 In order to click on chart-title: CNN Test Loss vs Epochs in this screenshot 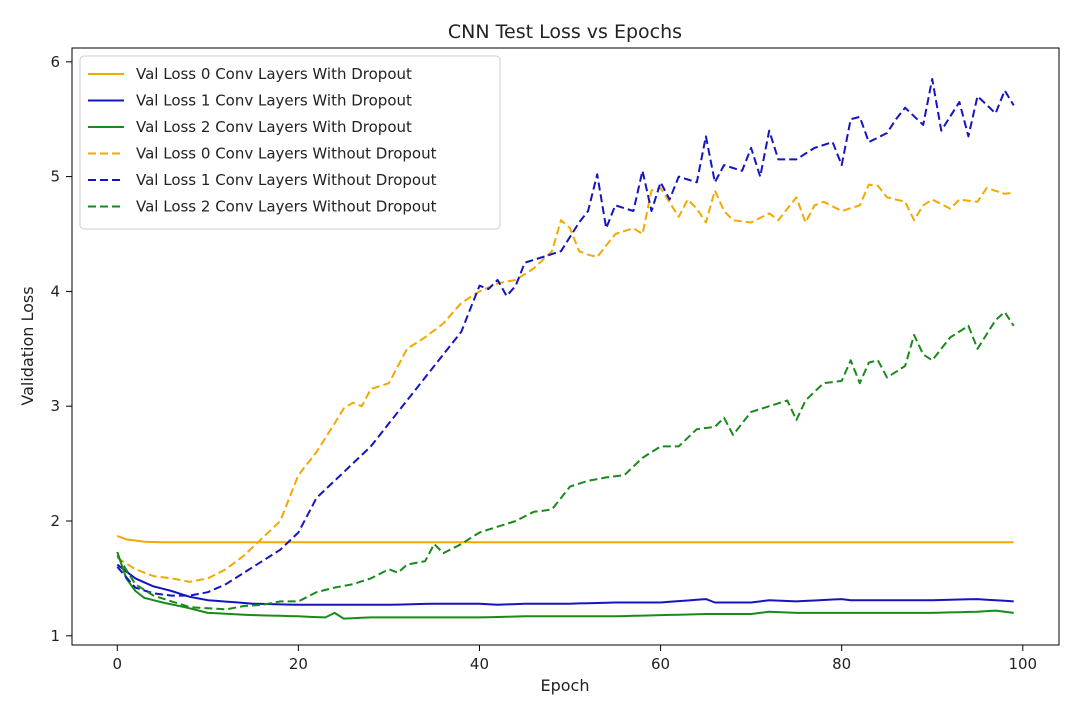, I will do `click(565, 32)`.